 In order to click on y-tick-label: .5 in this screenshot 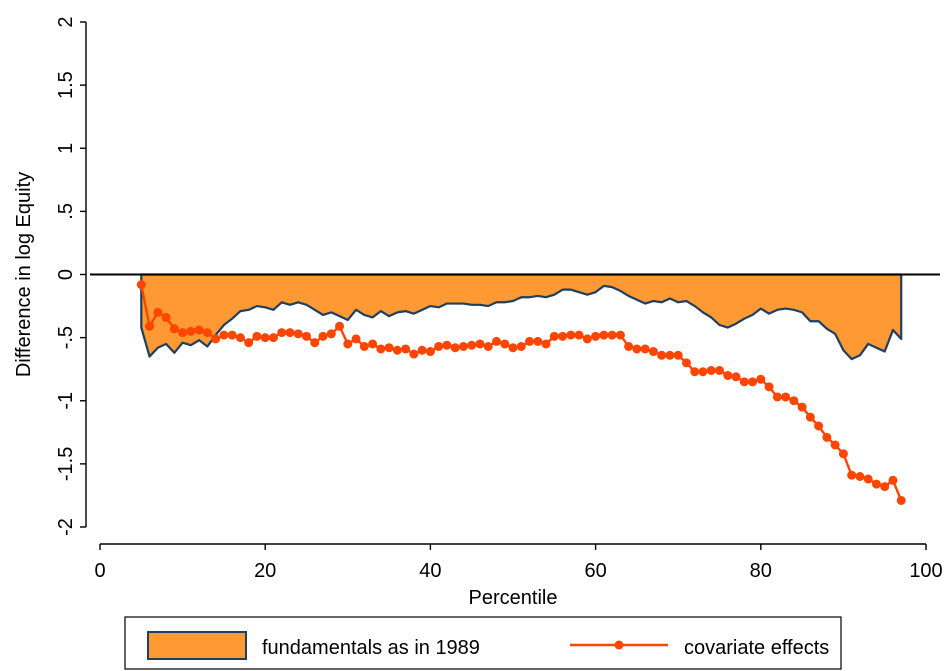, I will do `click(66, 211)`.